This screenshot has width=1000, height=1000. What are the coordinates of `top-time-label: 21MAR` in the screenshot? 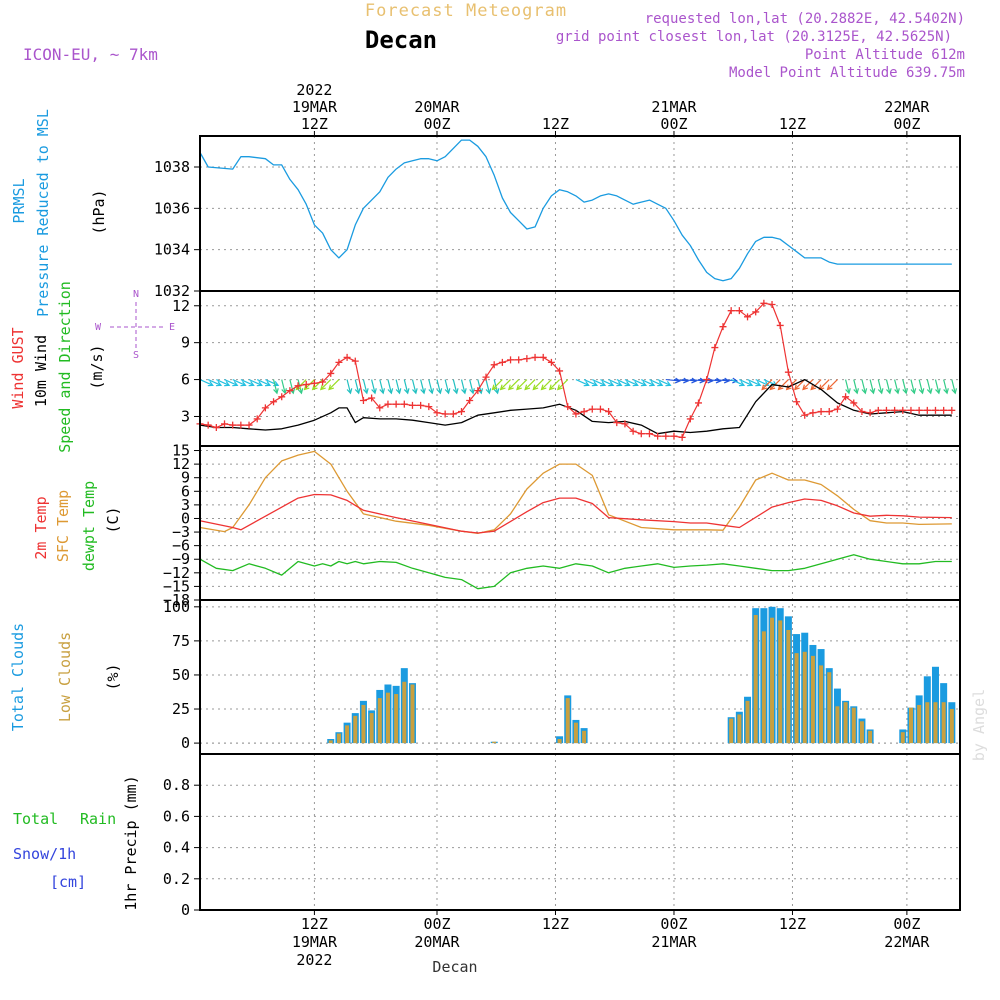 It's located at (674, 107).